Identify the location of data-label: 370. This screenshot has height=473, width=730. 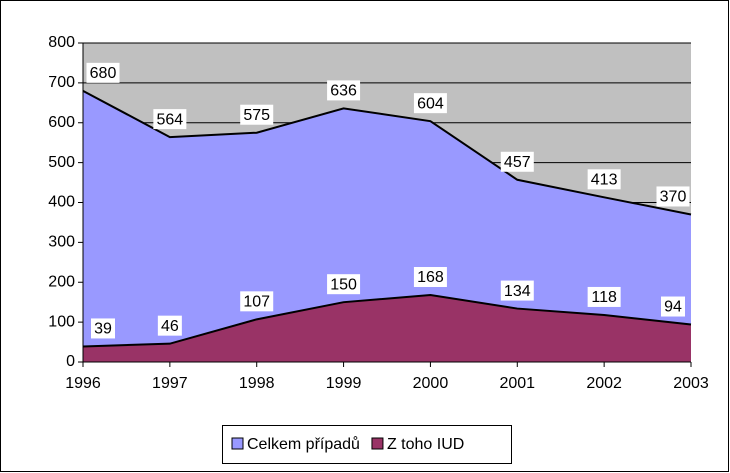
(673, 197).